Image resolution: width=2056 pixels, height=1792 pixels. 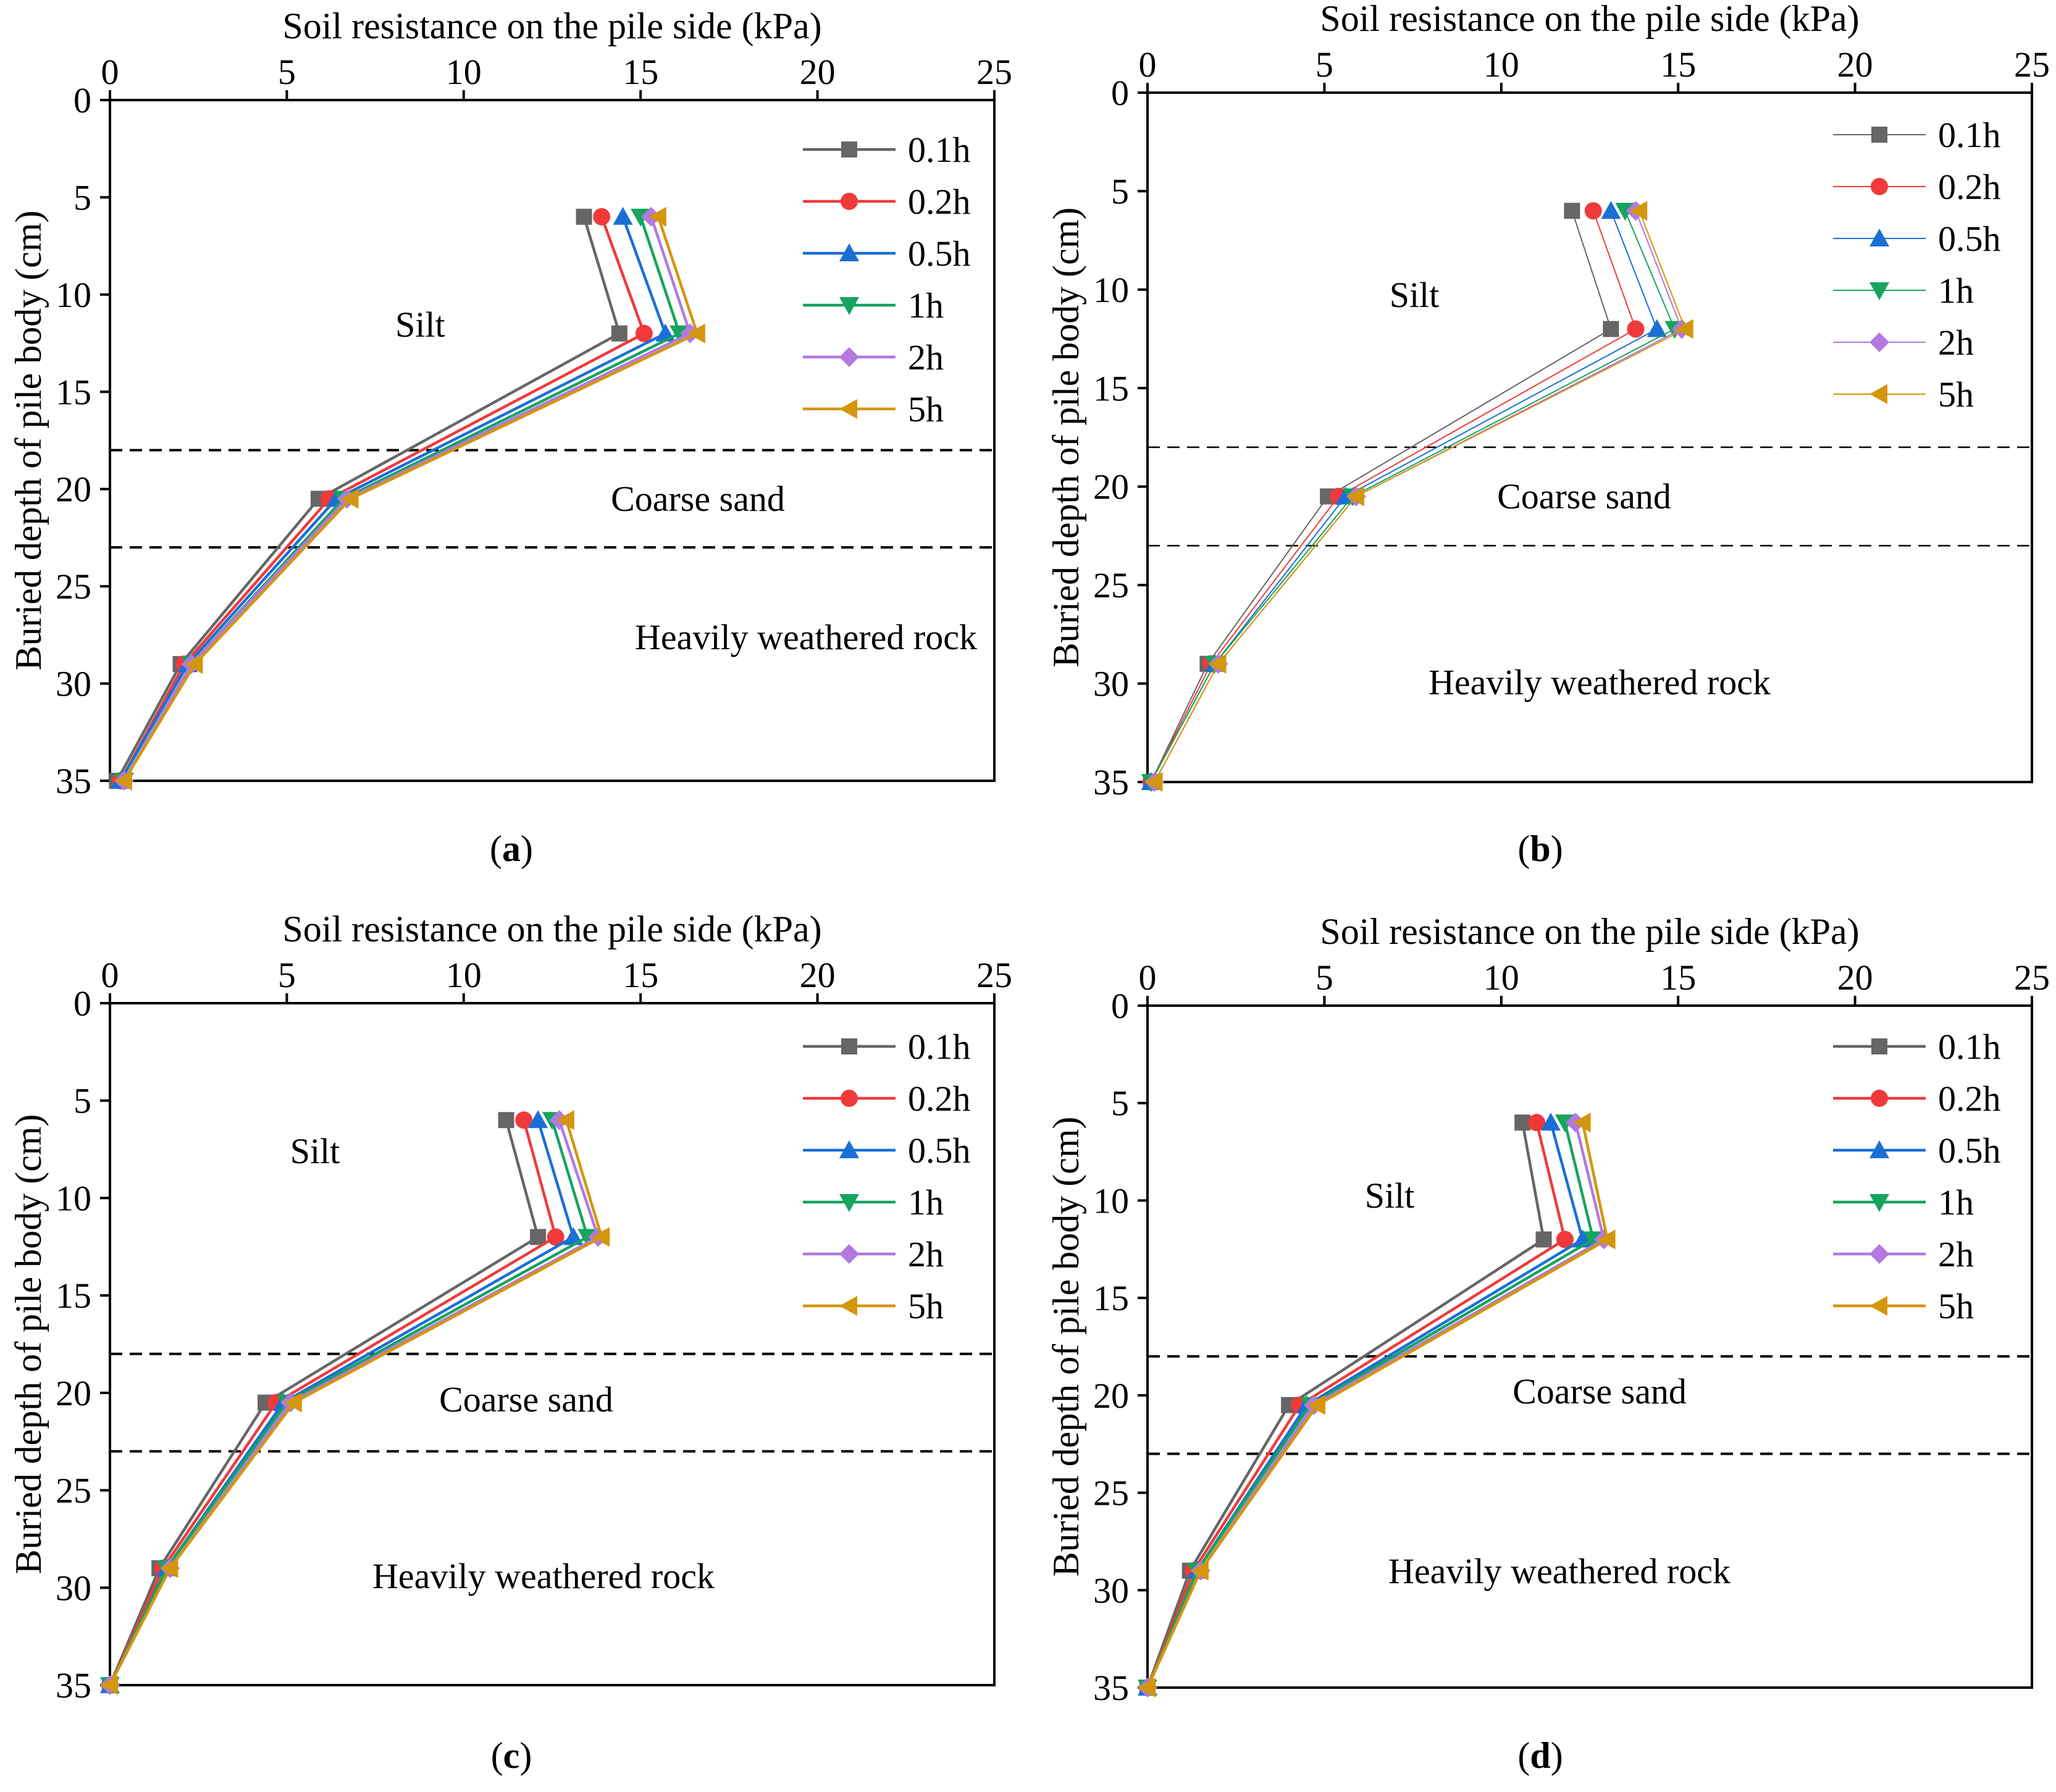 I want to click on y-tick-label: 35, so click(x=1111, y=782).